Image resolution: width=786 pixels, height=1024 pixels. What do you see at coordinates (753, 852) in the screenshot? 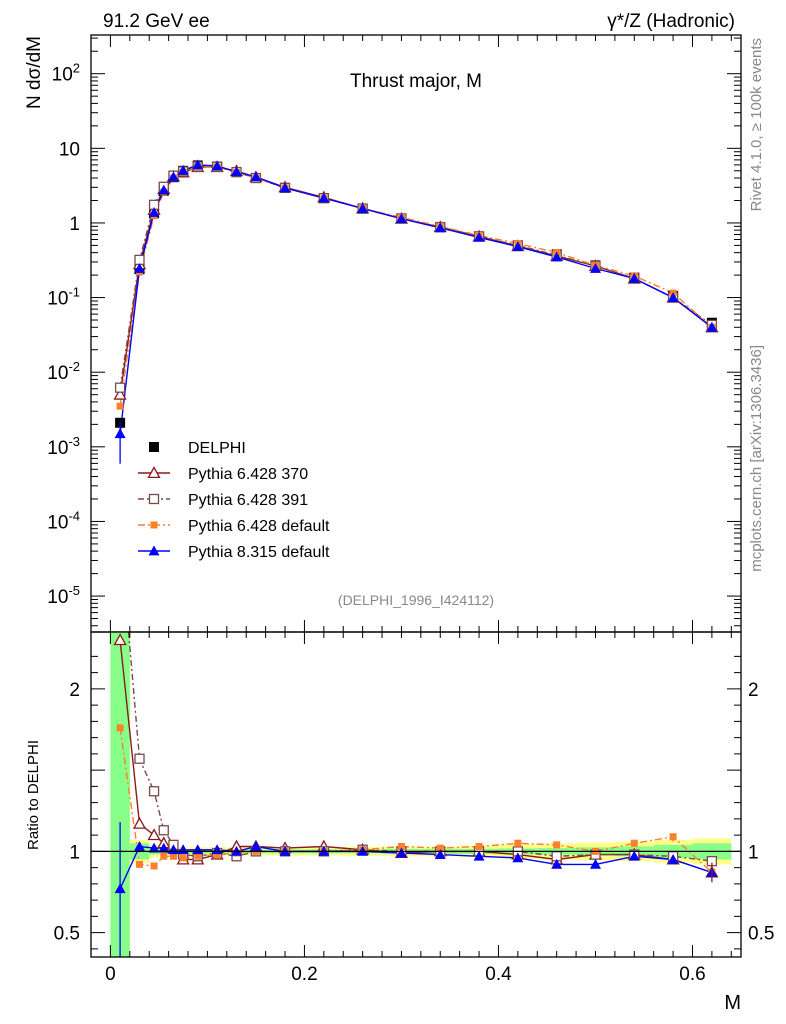
I see `y-tick-label-right: 1` at bounding box center [753, 852].